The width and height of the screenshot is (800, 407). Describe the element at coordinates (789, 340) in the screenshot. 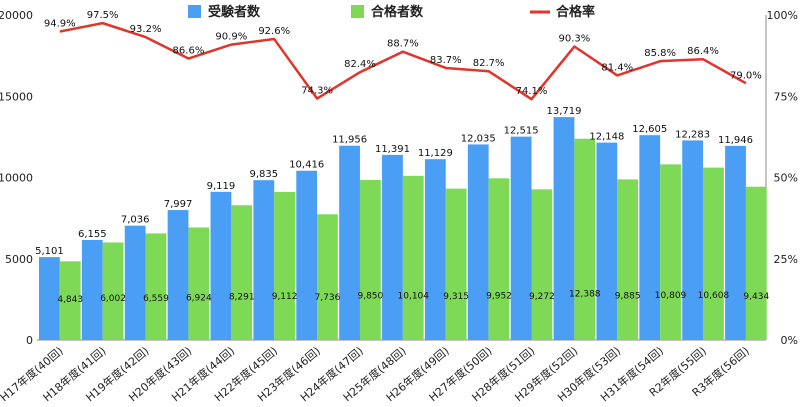

I see `y2-tick-label: 0%` at that location.